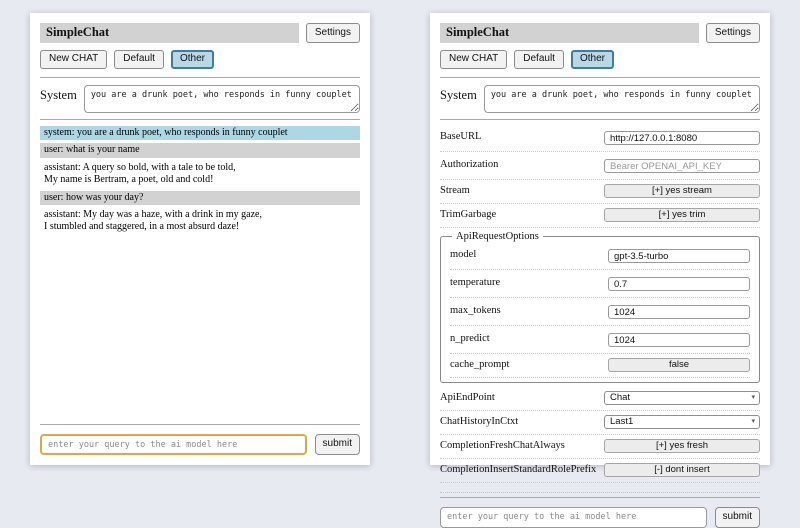  Describe the element at coordinates (469, 164) in the screenshot. I see `authorization-label: Authorization` at that location.